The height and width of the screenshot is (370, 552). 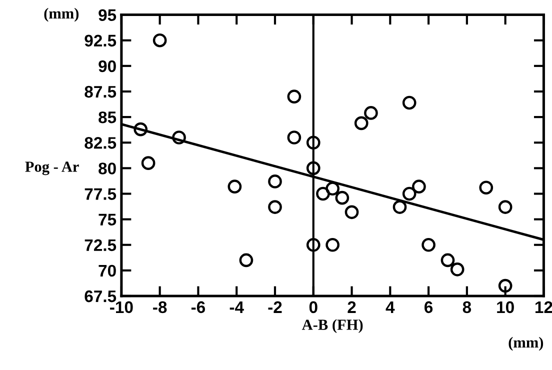 I want to click on y-tick-label: 85, so click(x=107, y=117).